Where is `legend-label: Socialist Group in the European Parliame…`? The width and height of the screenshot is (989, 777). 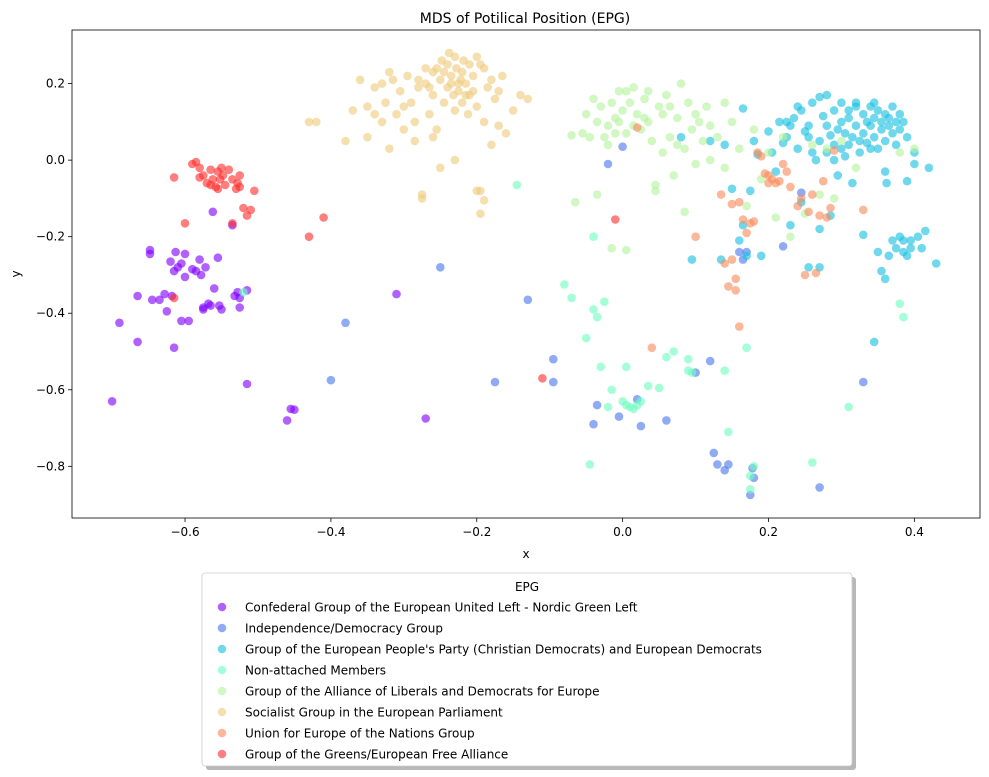
legend-label: Socialist Group in the European Parliame… is located at coordinates (374, 713).